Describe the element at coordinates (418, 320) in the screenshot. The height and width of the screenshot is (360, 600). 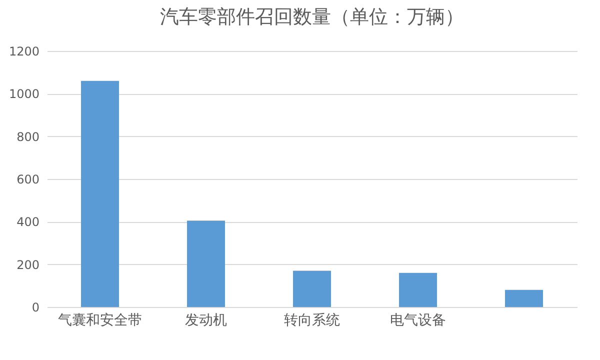
I see `x-tick-label: 电气设备` at that location.